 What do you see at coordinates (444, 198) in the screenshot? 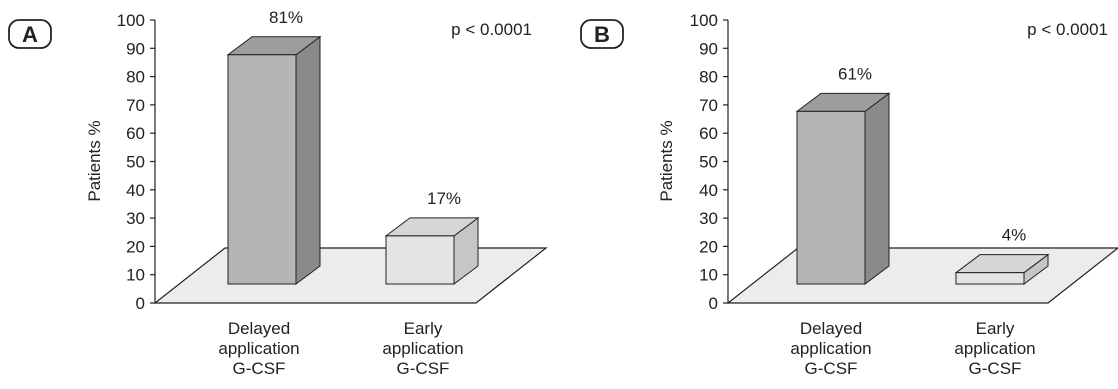
I see `bar-value-label: 17%` at bounding box center [444, 198].